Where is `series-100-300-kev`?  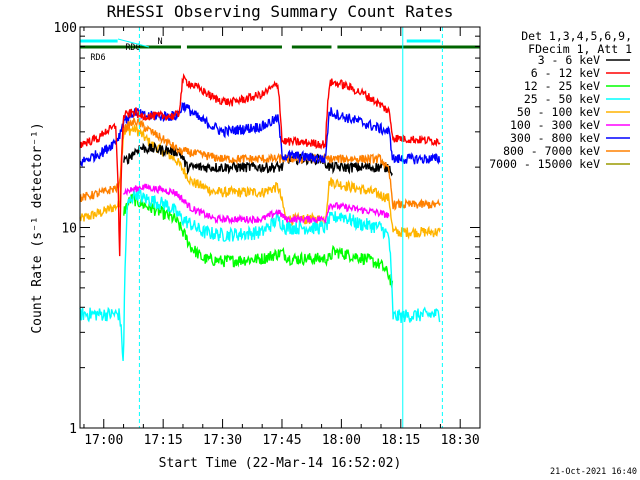 series-100-300-kev is located at coordinates (256, 204).